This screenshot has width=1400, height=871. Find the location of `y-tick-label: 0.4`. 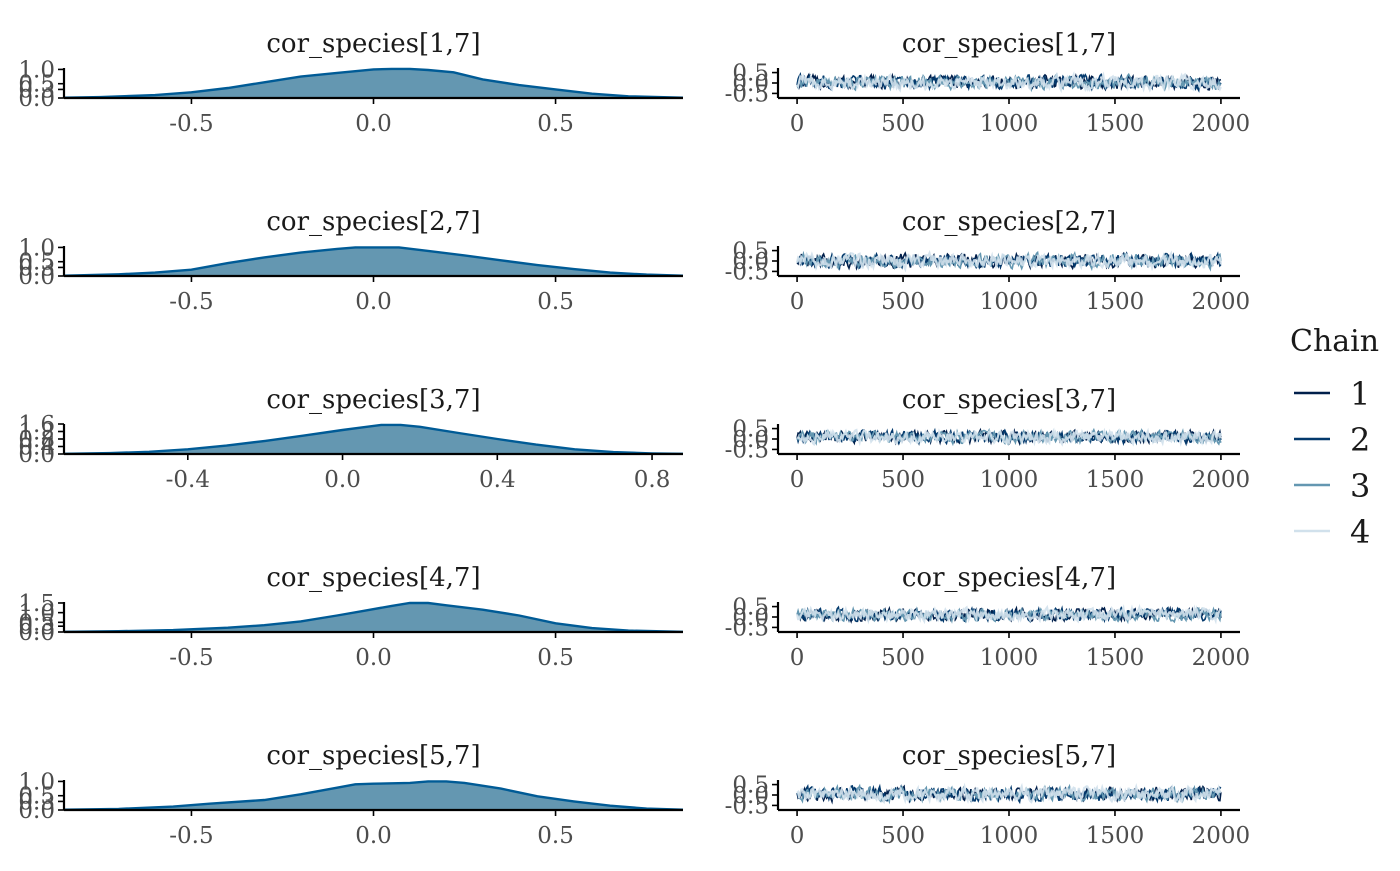

y-tick-label: 0.4 is located at coordinates (36, 448).